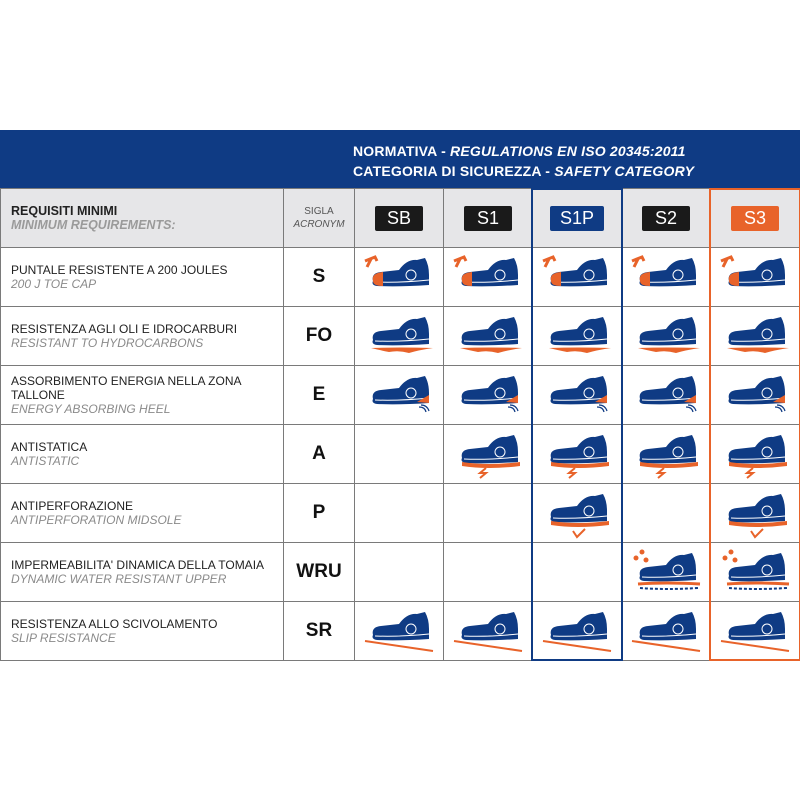 Image resolution: width=800 pixels, height=800 pixels. Describe the element at coordinates (319, 224) in the screenshot. I see `acronym-header-en: ACRONYM` at that location.